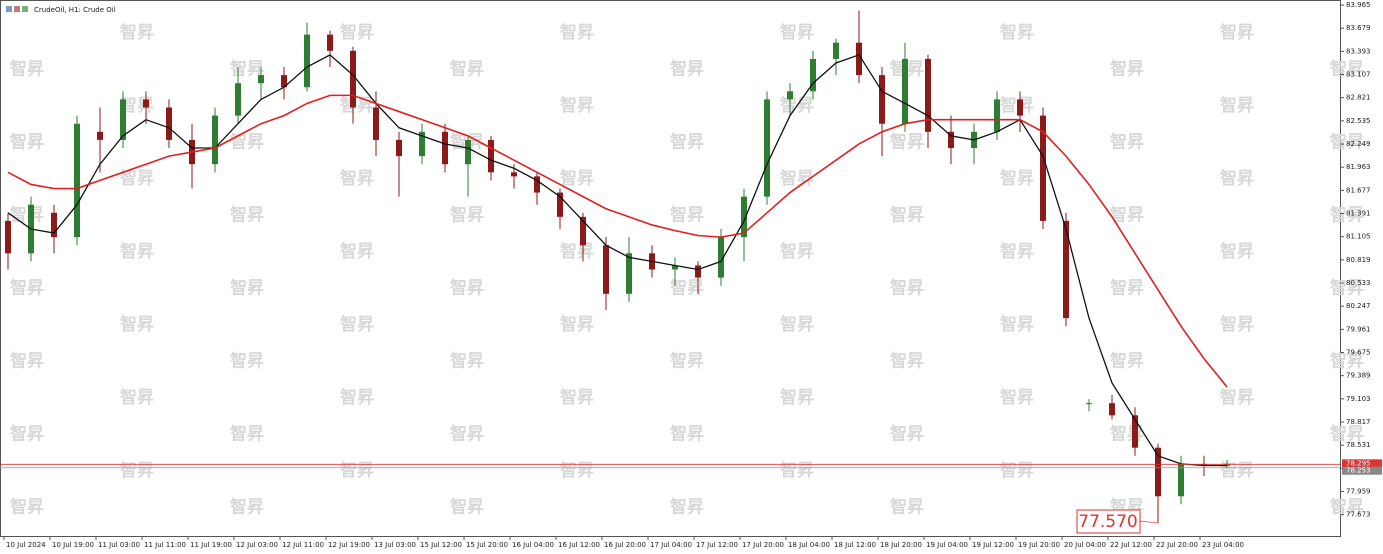 The height and width of the screenshot is (554, 1383). What do you see at coordinates (1358, 445) in the screenshot?
I see `y-tick-label: 78.531` at bounding box center [1358, 445].